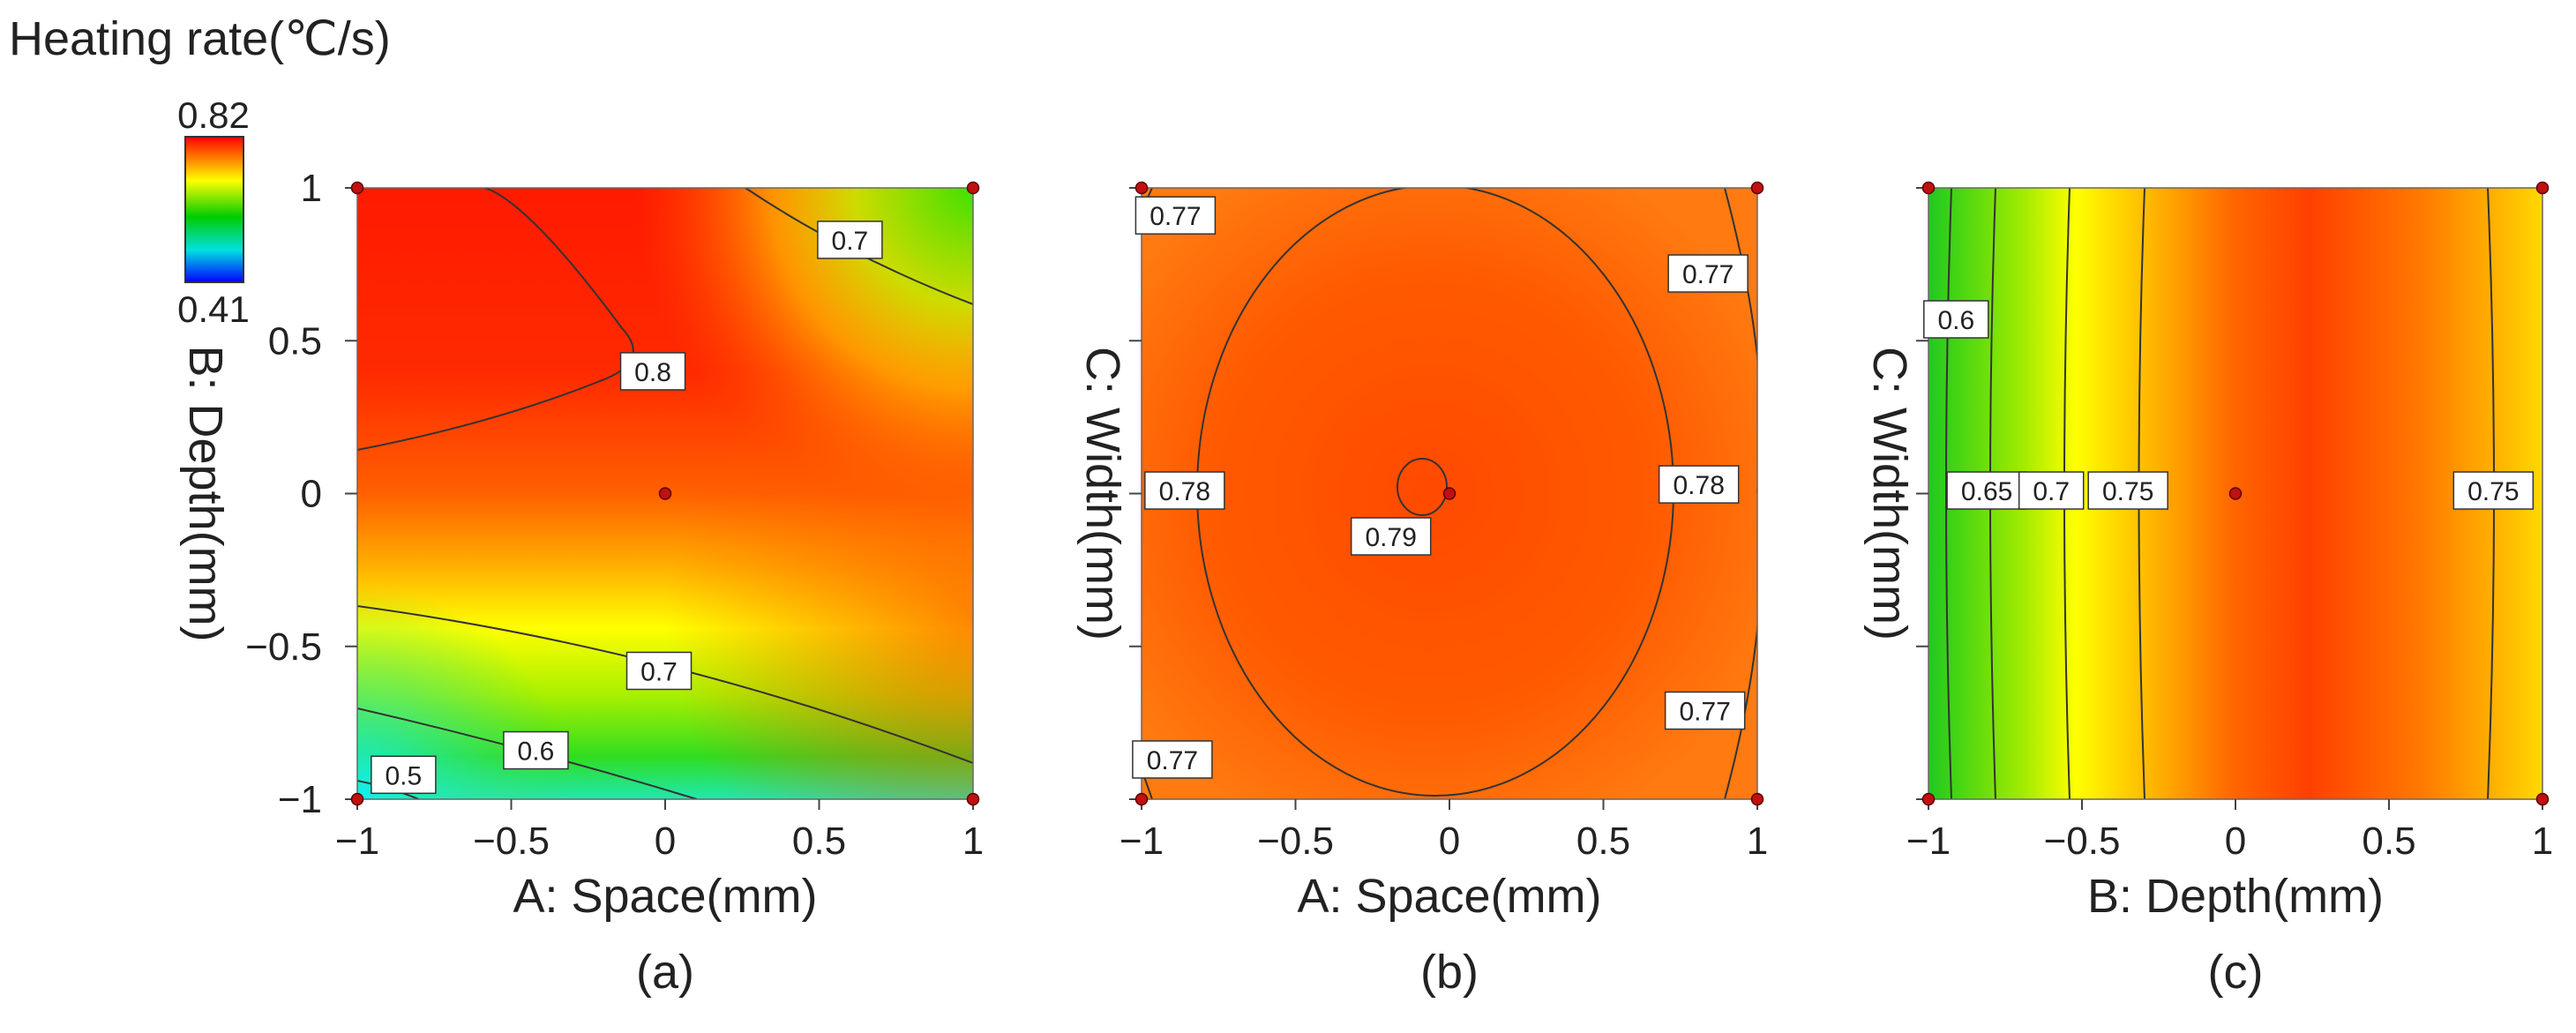 The image size is (2576, 1033). What do you see at coordinates (1450, 972) in the screenshot?
I see `panel-caption: (b)` at bounding box center [1450, 972].